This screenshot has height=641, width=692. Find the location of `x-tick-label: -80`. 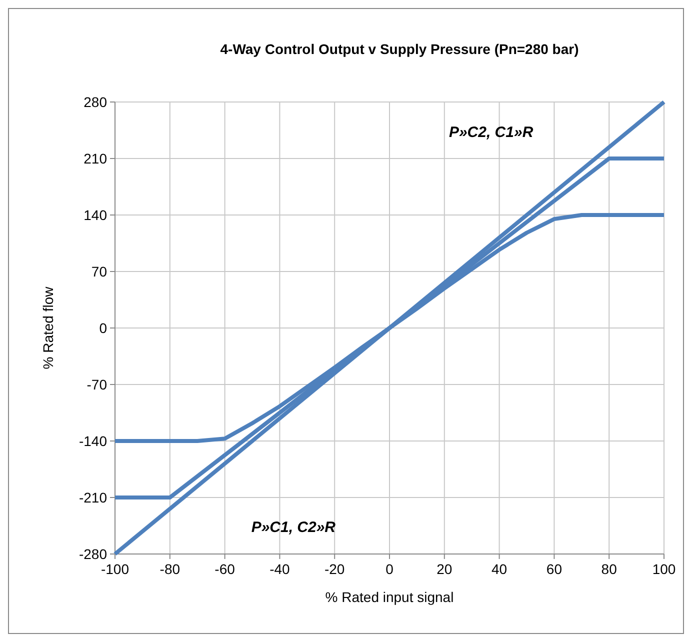

x-tick-label: -80 is located at coordinates (170, 569).